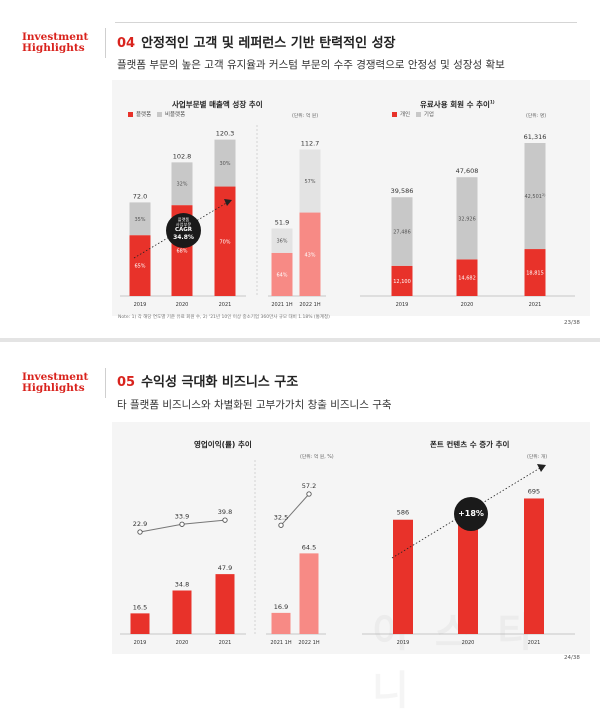 This screenshot has height=716, width=600. I want to click on margin-line, so click(295, 509).